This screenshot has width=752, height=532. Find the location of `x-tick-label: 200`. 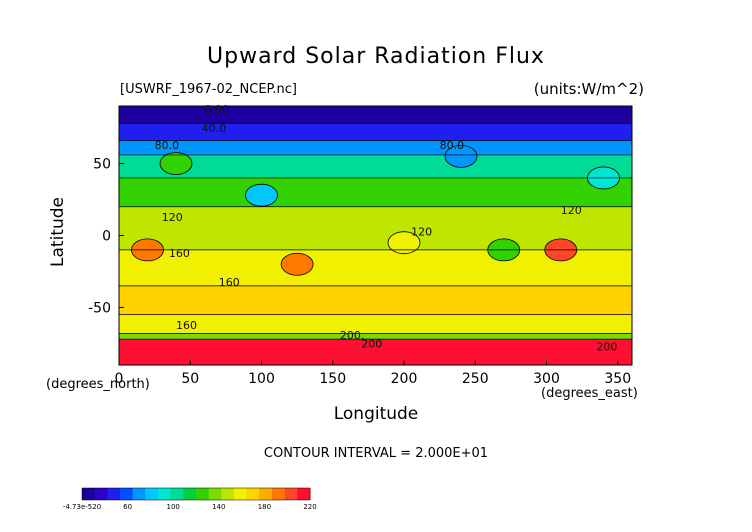

x-tick-label: 200 is located at coordinates (404, 379).